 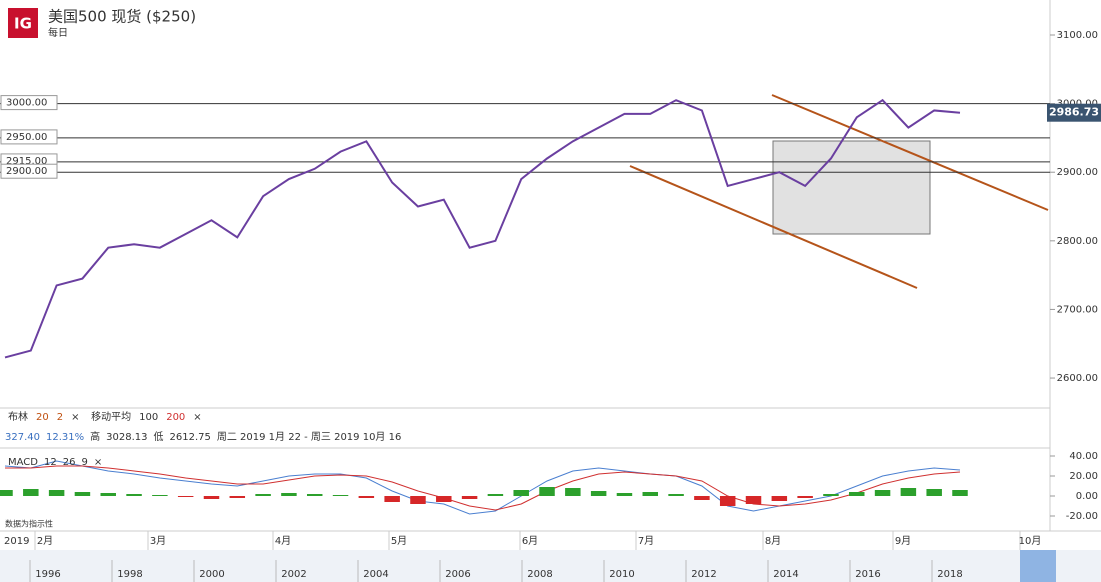 I want to click on navigator-year: 2002, so click(x=293, y=574).